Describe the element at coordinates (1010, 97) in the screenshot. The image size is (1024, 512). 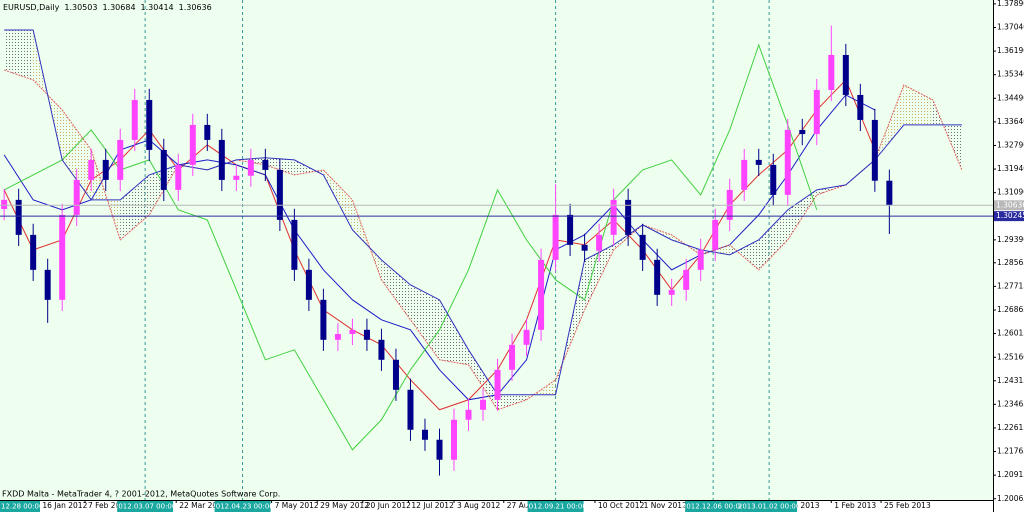
I see `y-tick-label: 1.34490` at that location.